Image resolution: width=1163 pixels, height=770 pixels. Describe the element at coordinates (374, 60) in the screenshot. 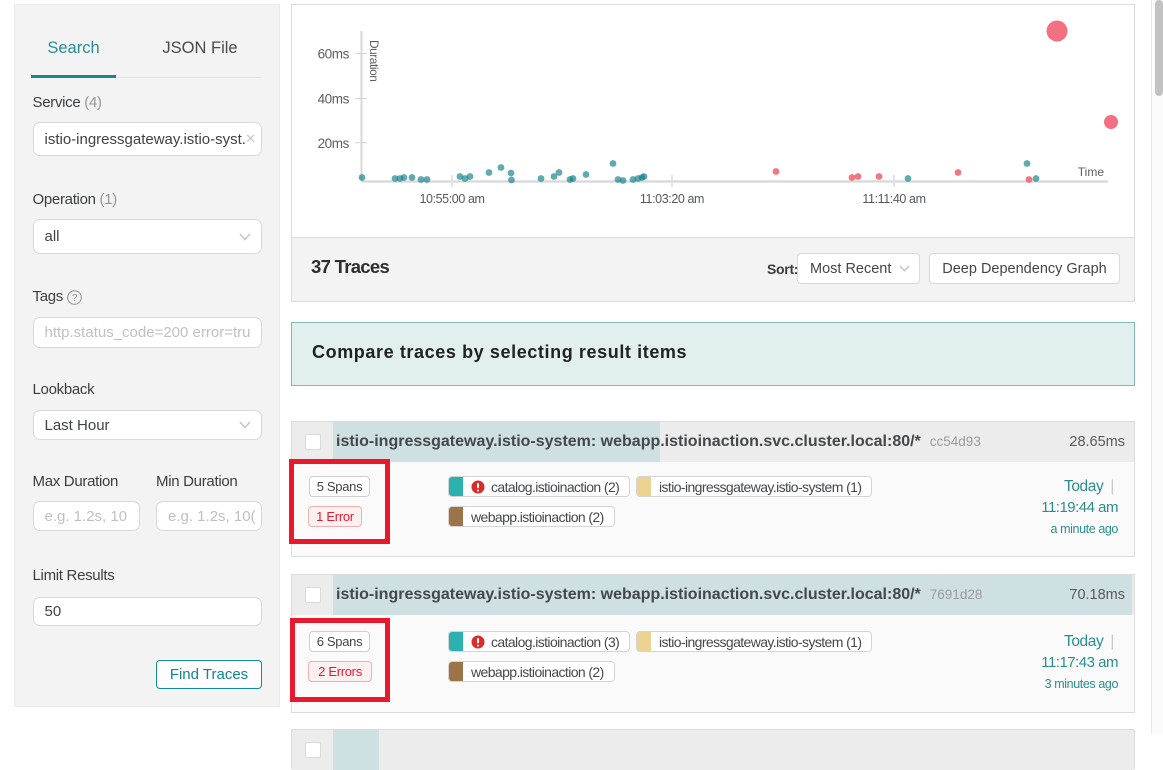

I see `svg-text: Duration` at that location.